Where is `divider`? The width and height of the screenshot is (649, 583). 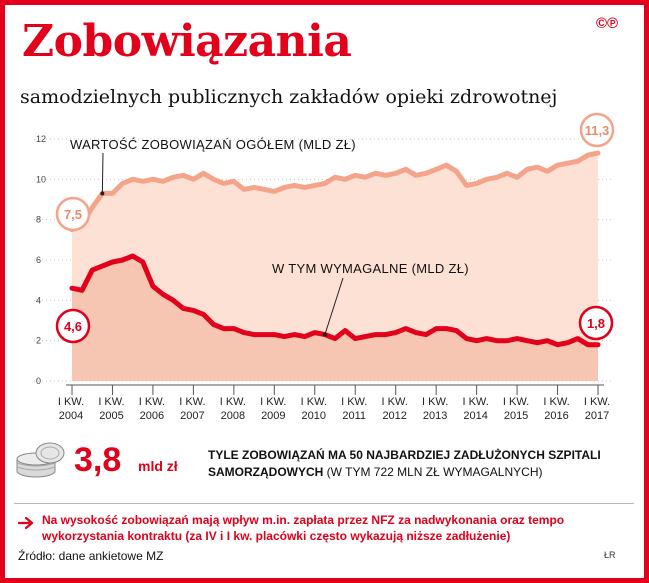
divider is located at coordinates (324, 503).